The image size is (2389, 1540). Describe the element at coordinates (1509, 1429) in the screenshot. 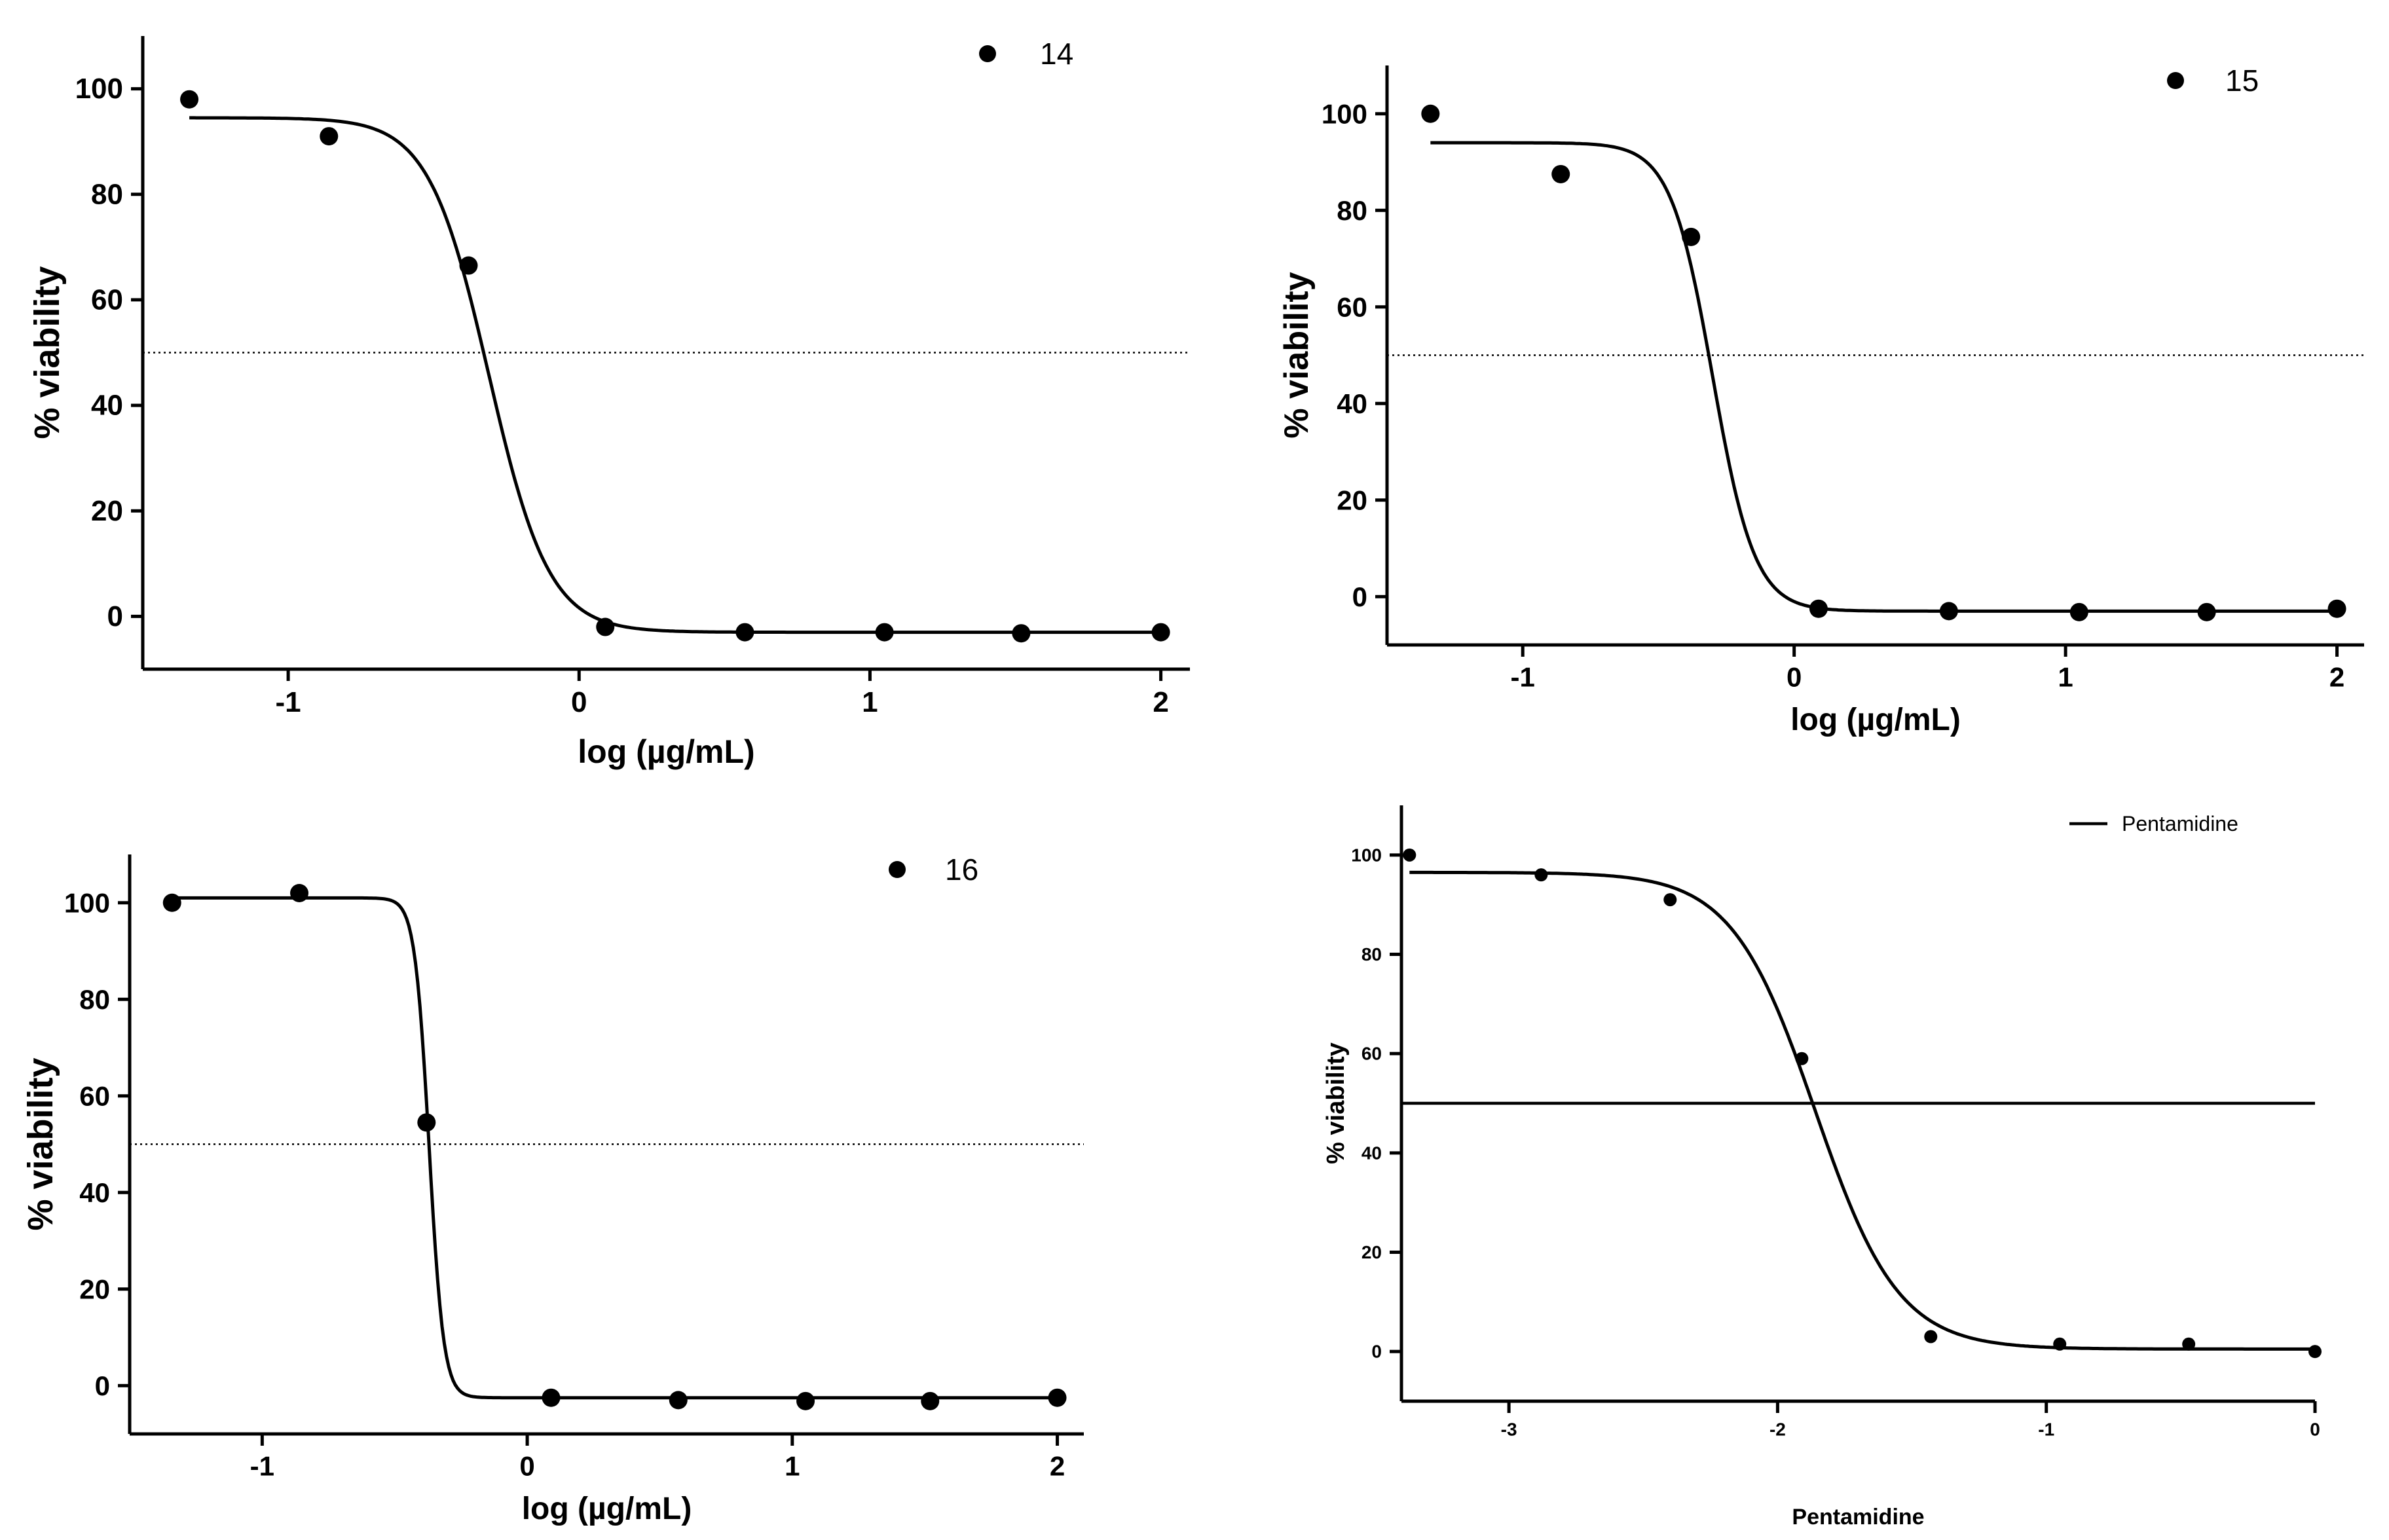

I see `x-tick-label: -3` at that location.